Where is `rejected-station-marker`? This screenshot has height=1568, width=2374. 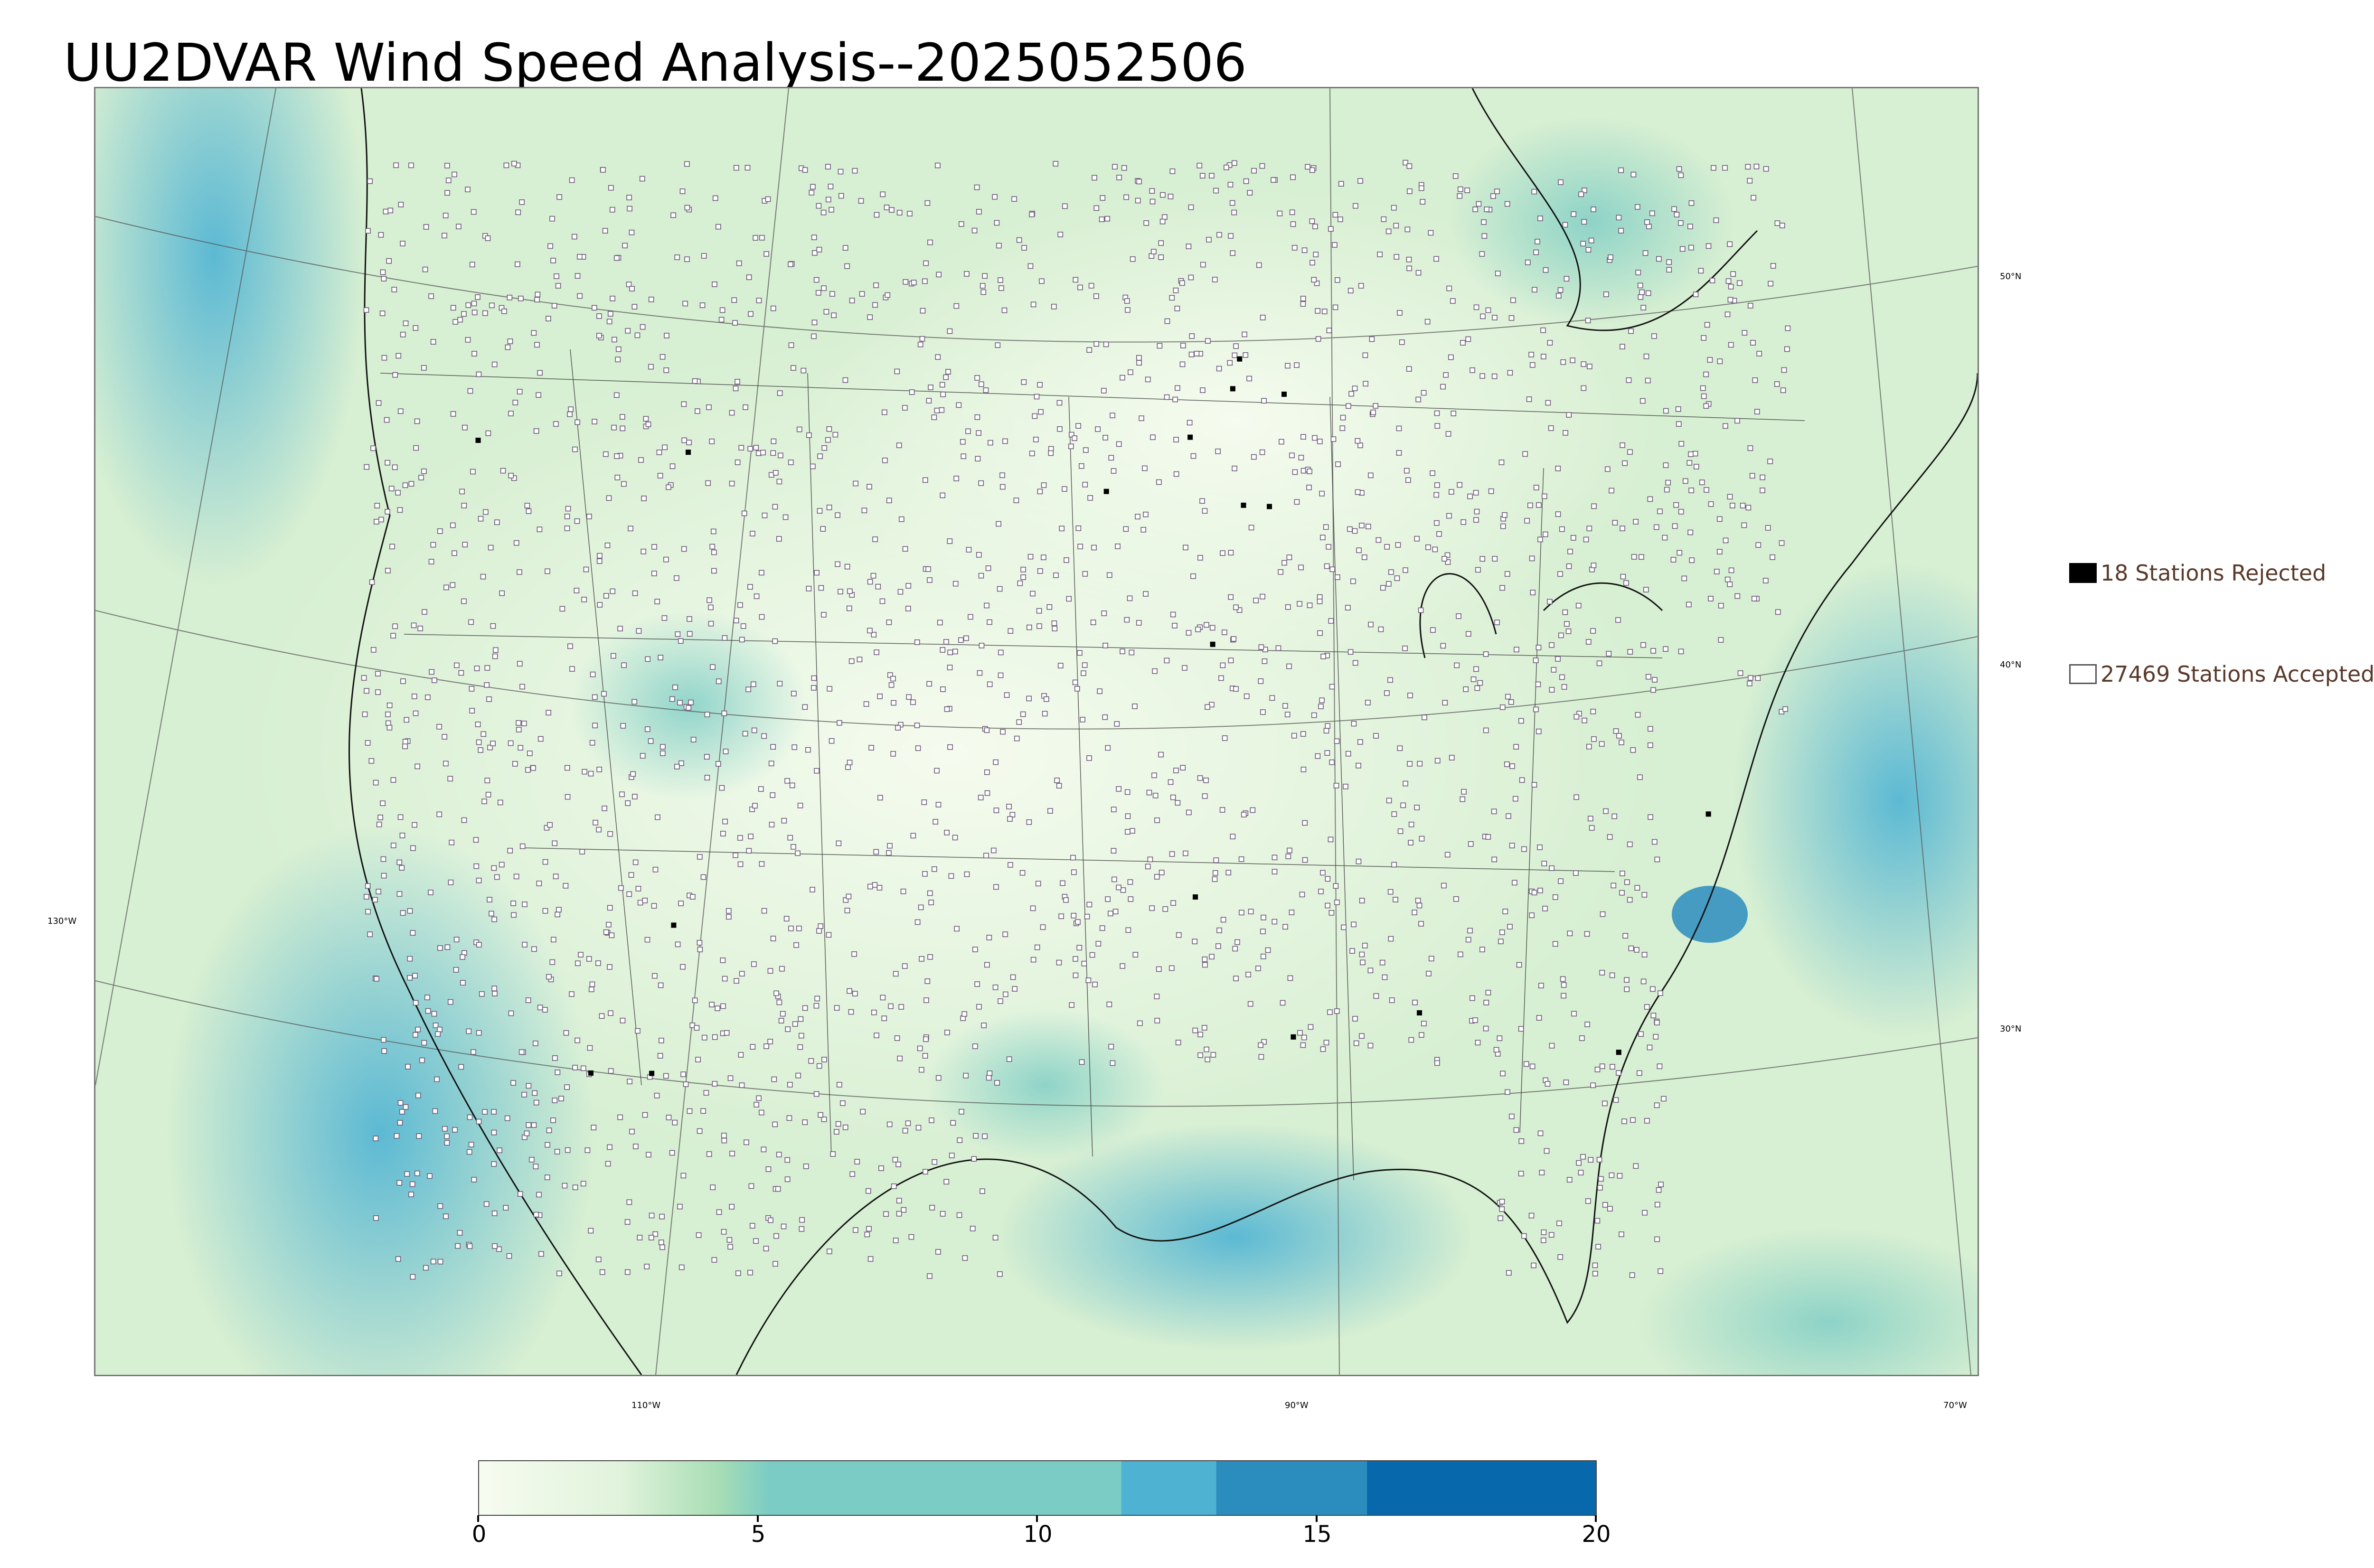 rejected-station-marker is located at coordinates (1243, 505).